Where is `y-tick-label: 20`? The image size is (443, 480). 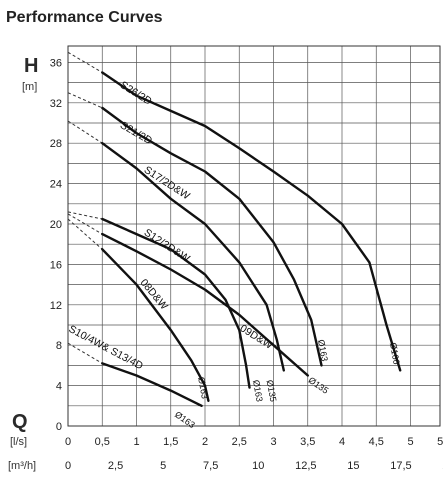 y-tick-label: 20 is located at coordinates (56, 225).